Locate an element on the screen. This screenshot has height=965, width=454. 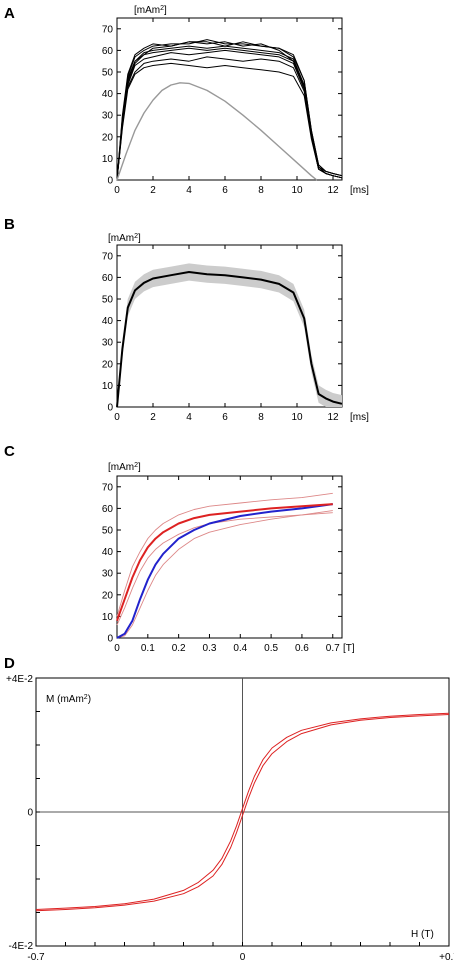
panel-b-x-unit: [ms] is located at coordinates (359, 417).